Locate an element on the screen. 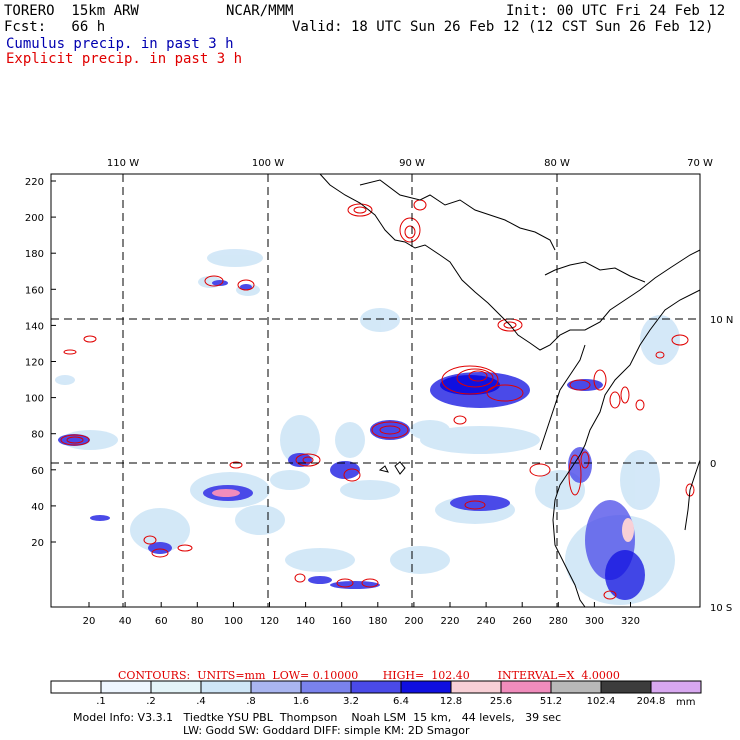 The height and width of the screenshot is (740, 740). colorbar-label: 3.2 is located at coordinates (351, 701).